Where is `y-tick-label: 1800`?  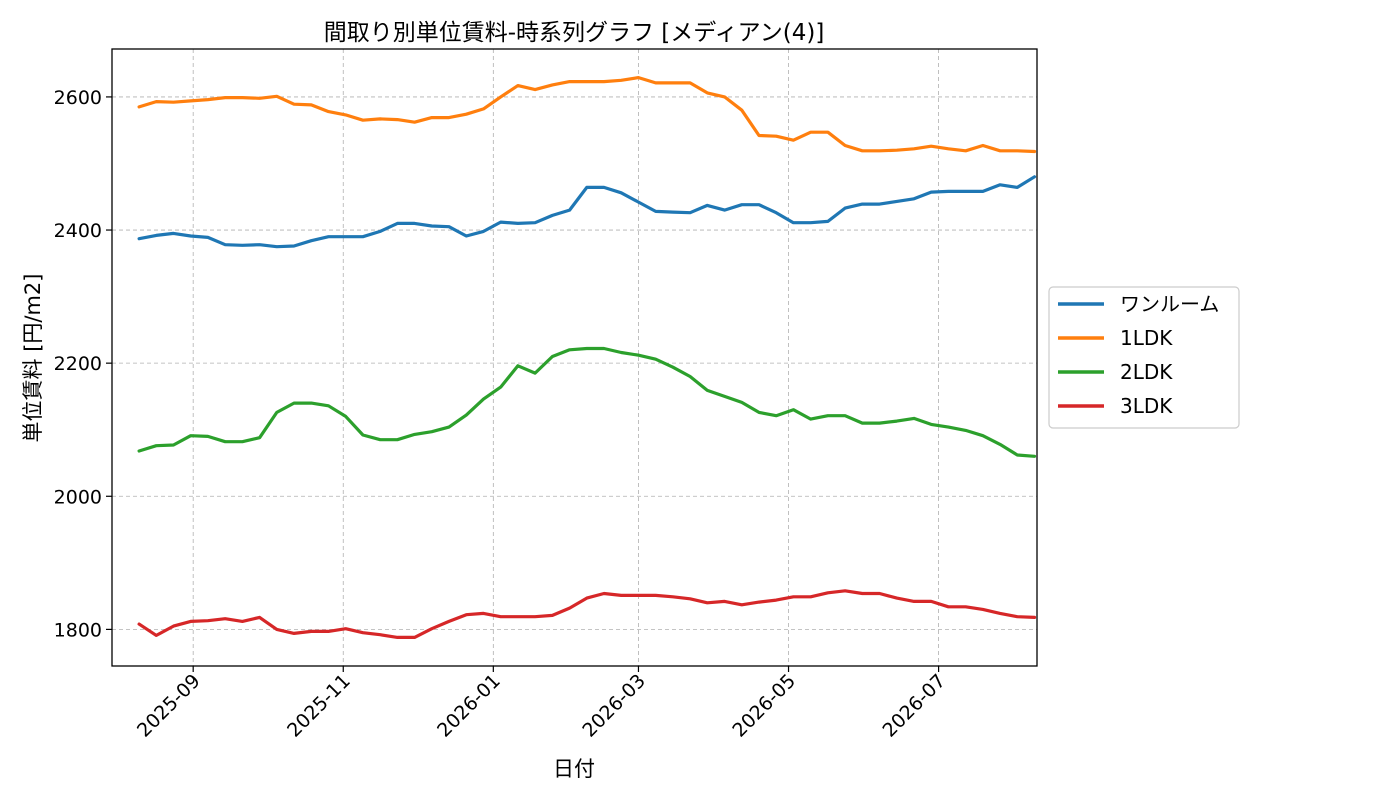
y-tick-label: 1800 is located at coordinates (78, 630).